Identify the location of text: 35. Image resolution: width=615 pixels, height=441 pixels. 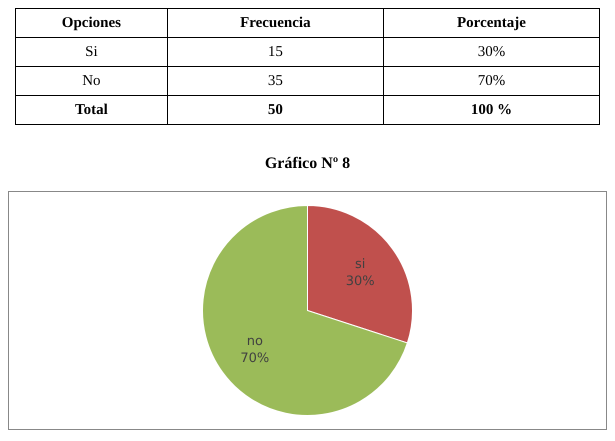
(275, 81).